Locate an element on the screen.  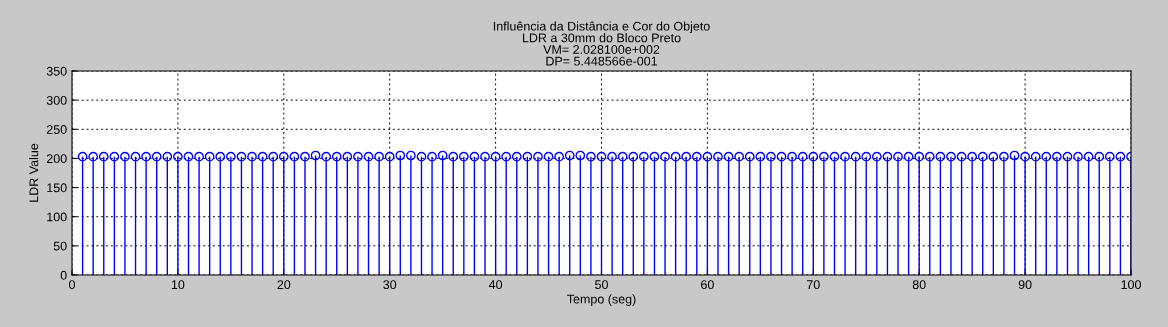
y-tick-label: 100 is located at coordinates (57, 217).